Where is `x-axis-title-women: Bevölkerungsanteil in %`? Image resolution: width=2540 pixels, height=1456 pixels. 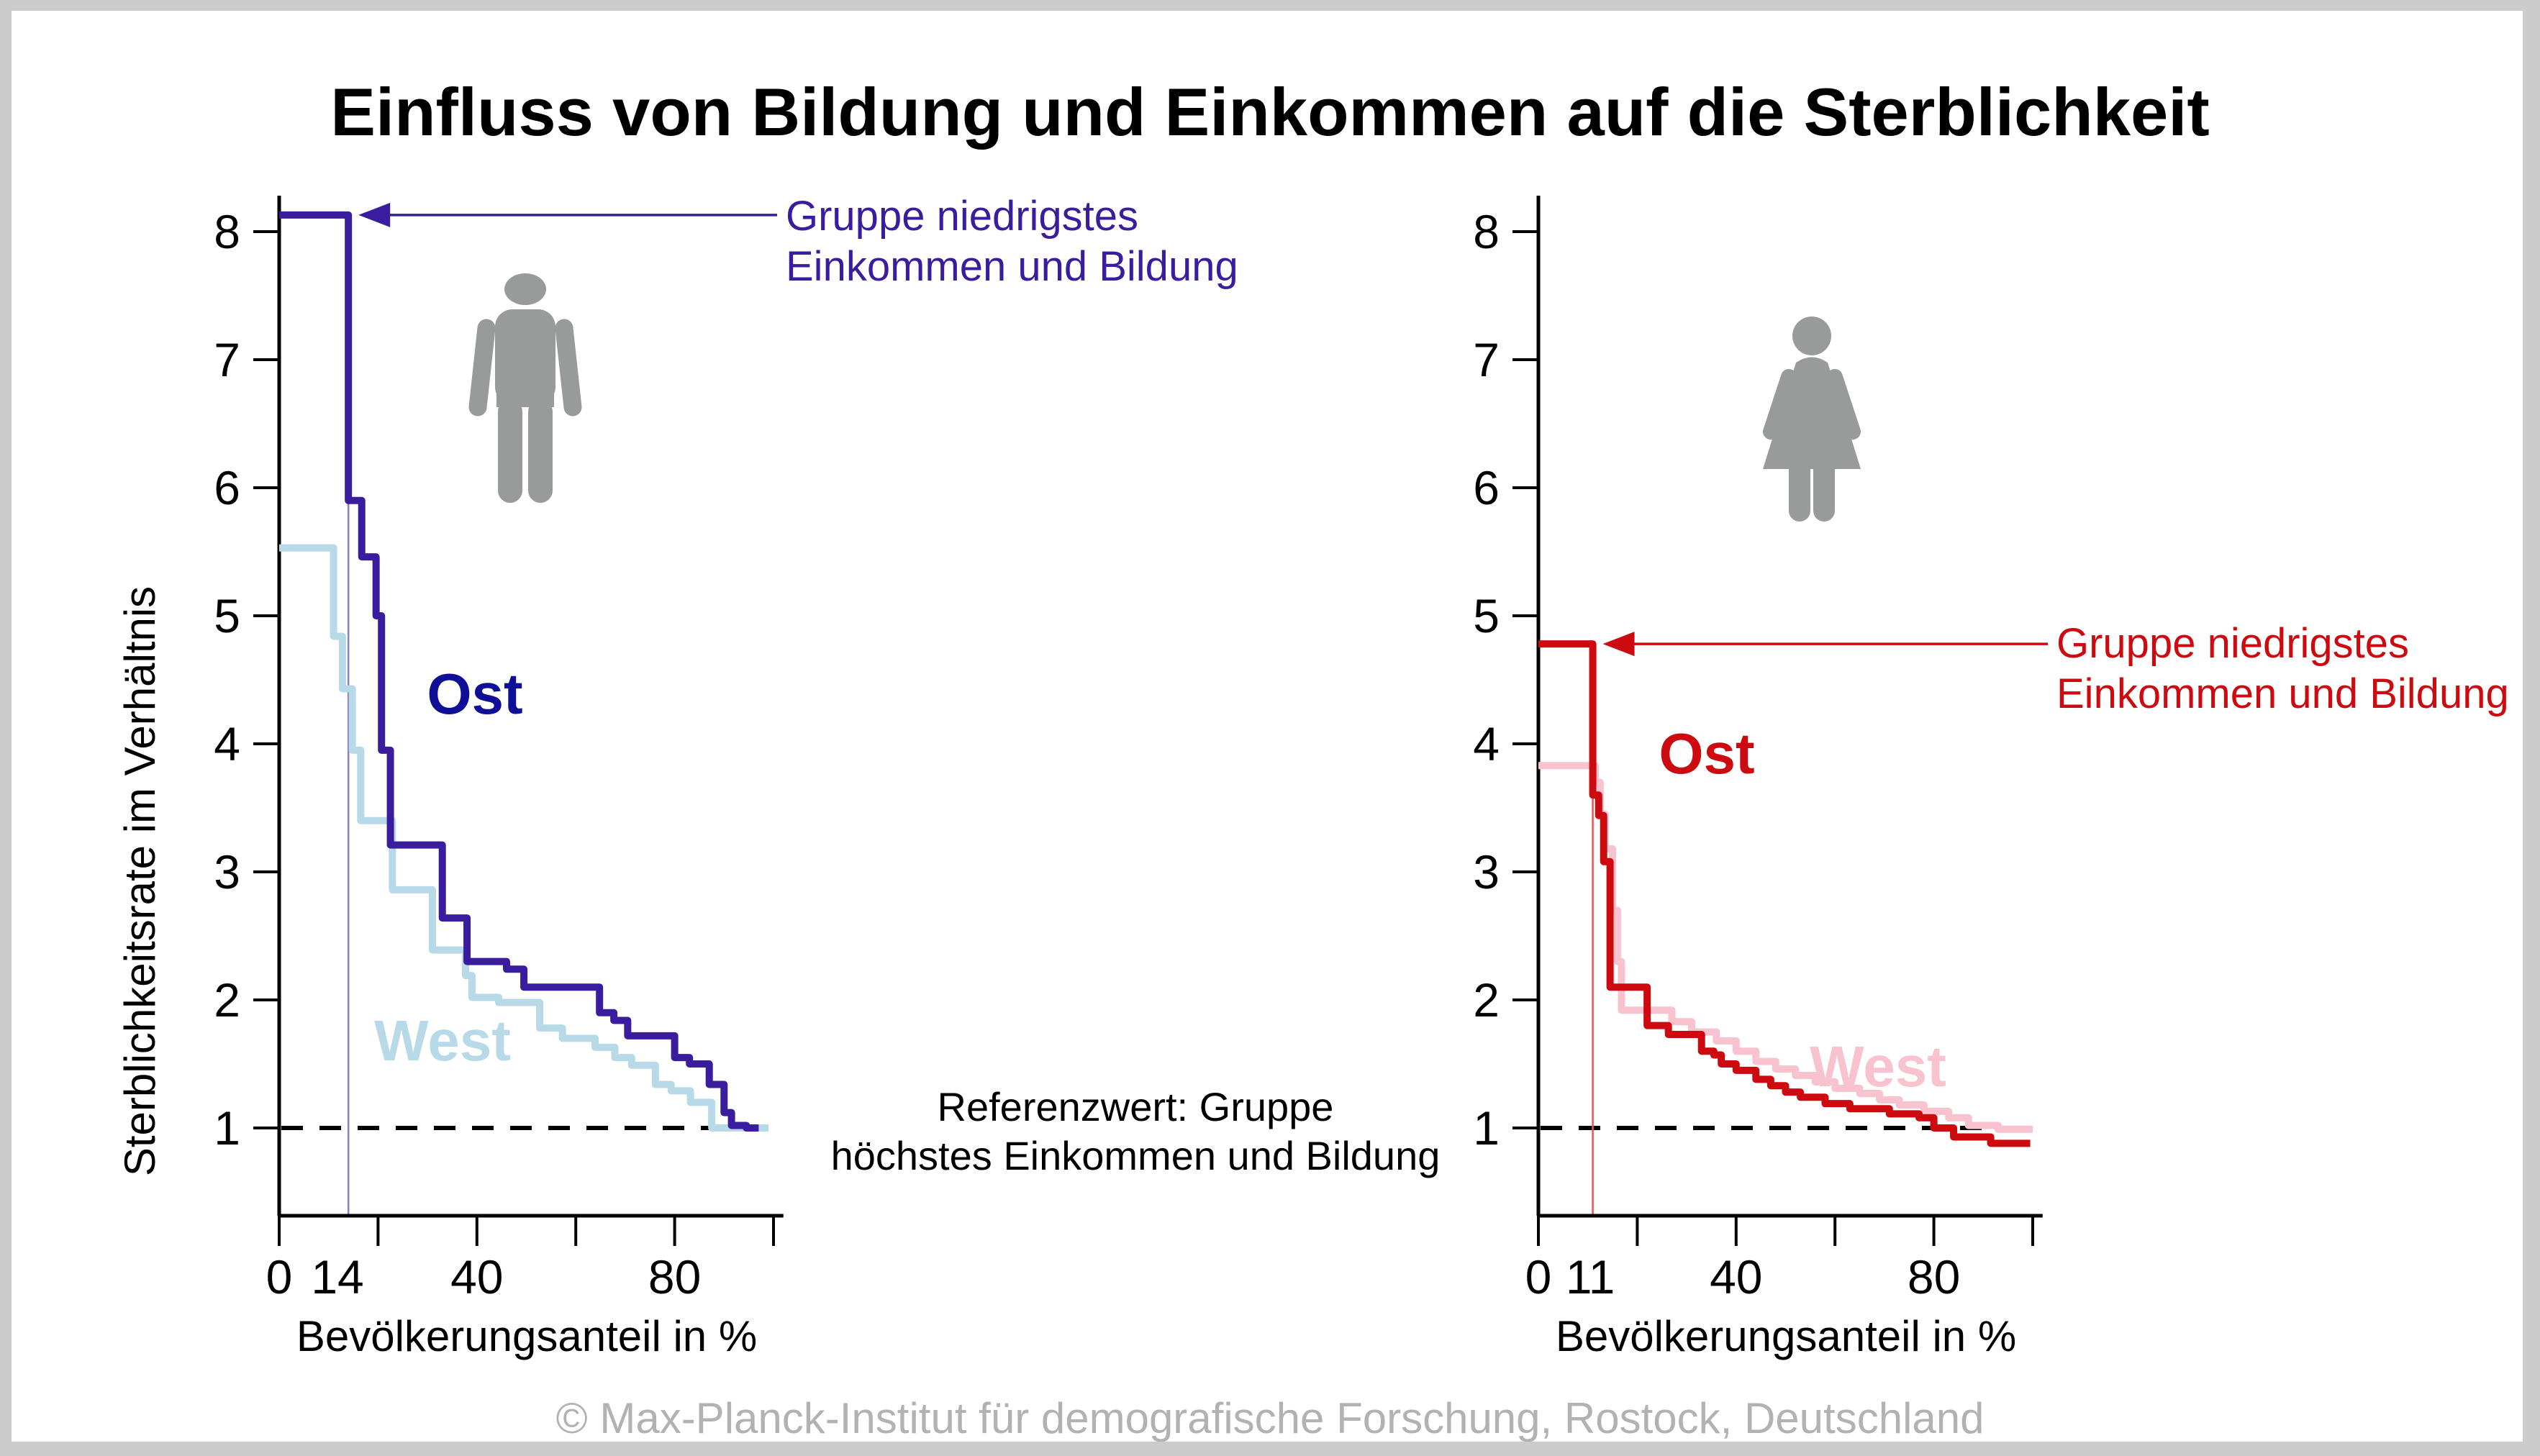
x-axis-title-women: Bevölkerungsanteil in % is located at coordinates (1786, 1336).